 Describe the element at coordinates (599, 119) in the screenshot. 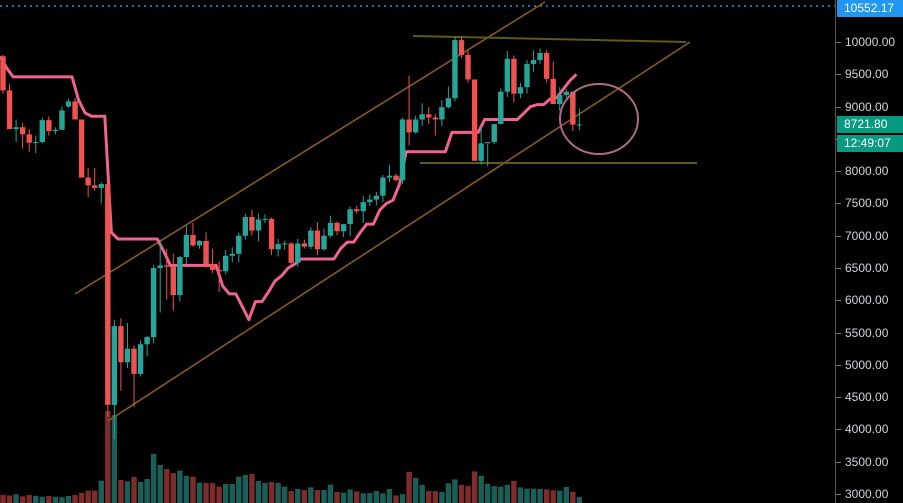

I see `annotation-circle` at that location.